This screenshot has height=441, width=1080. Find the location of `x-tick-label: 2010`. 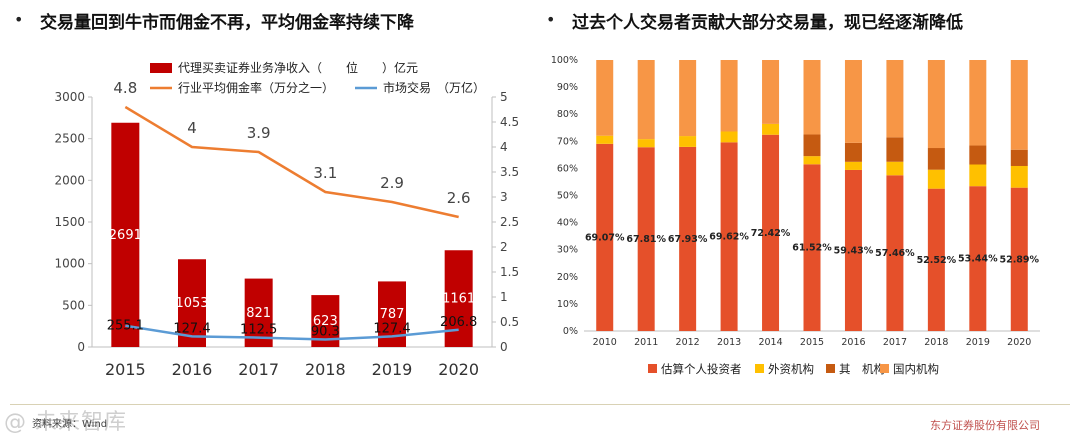

x-tick-label: 2010 is located at coordinates (605, 342).